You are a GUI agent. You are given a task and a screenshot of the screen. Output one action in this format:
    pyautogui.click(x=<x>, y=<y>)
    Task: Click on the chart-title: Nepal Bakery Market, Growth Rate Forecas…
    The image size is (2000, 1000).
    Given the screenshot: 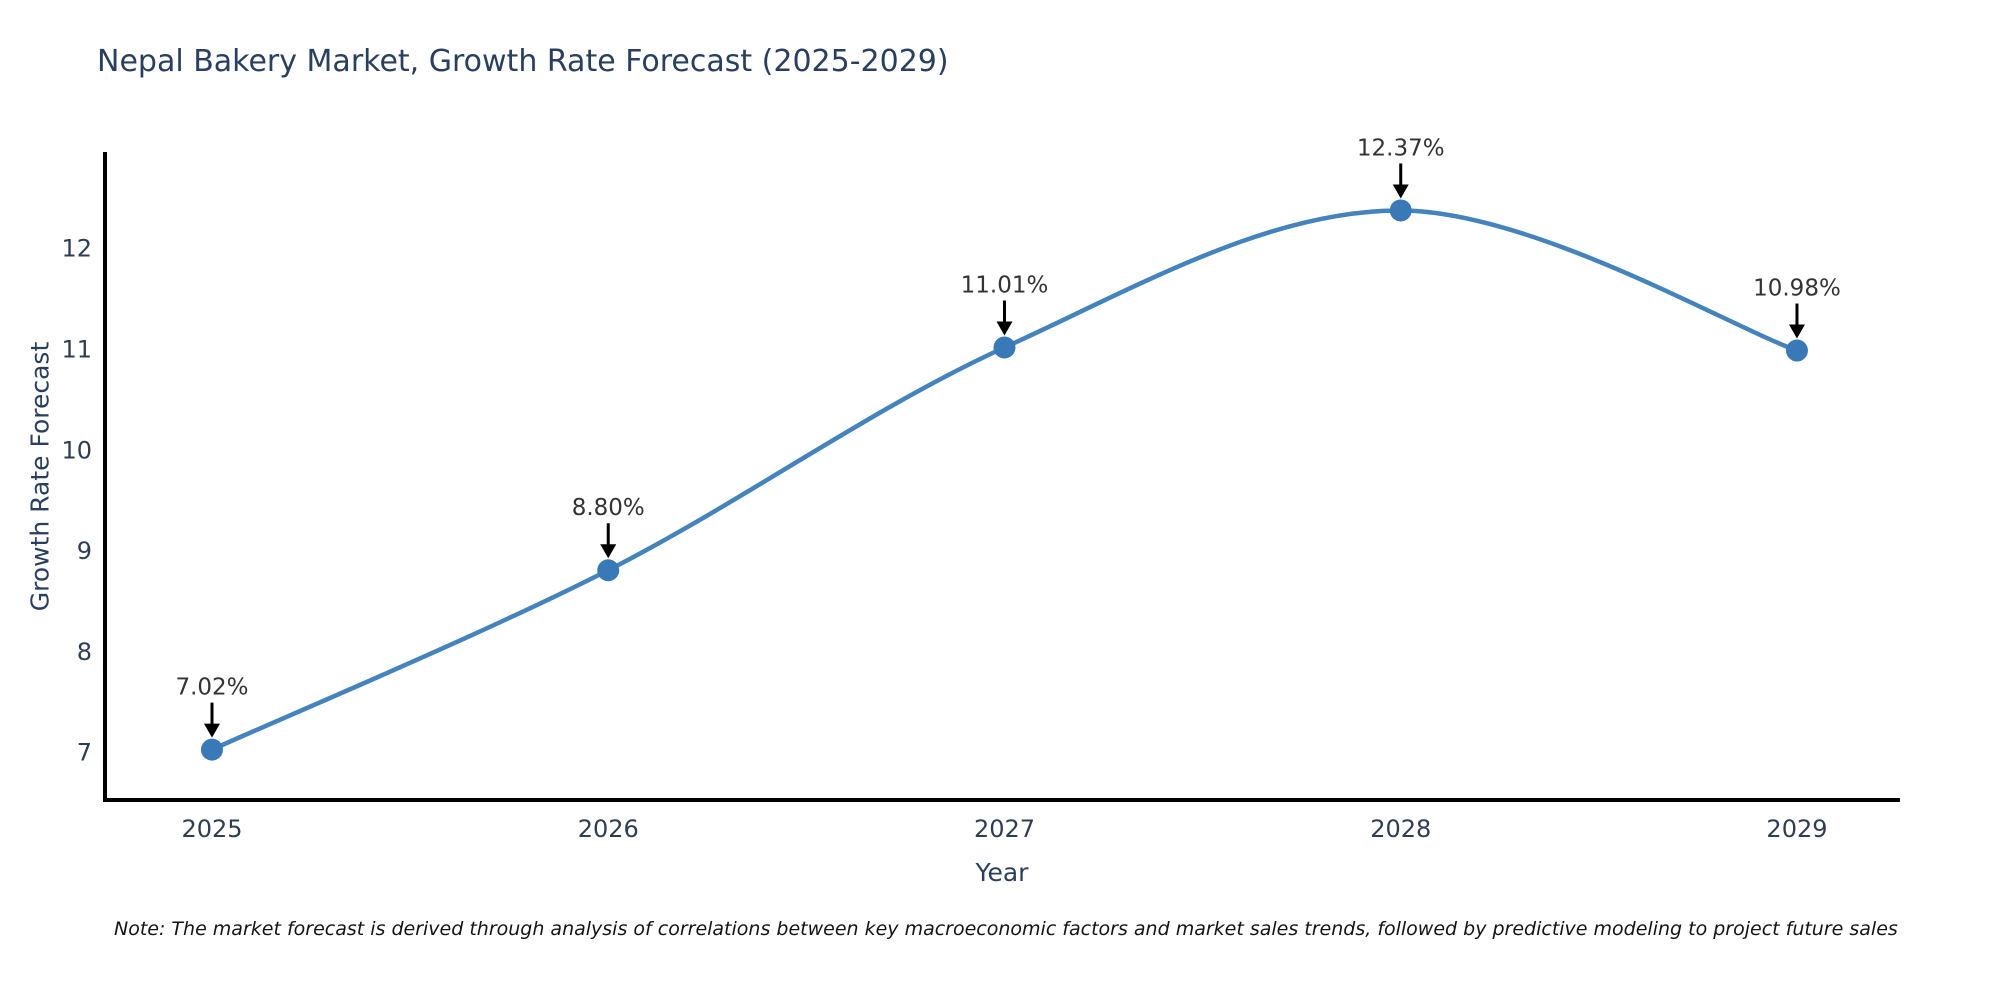 What is the action you would take?
    pyautogui.click(x=523, y=61)
    